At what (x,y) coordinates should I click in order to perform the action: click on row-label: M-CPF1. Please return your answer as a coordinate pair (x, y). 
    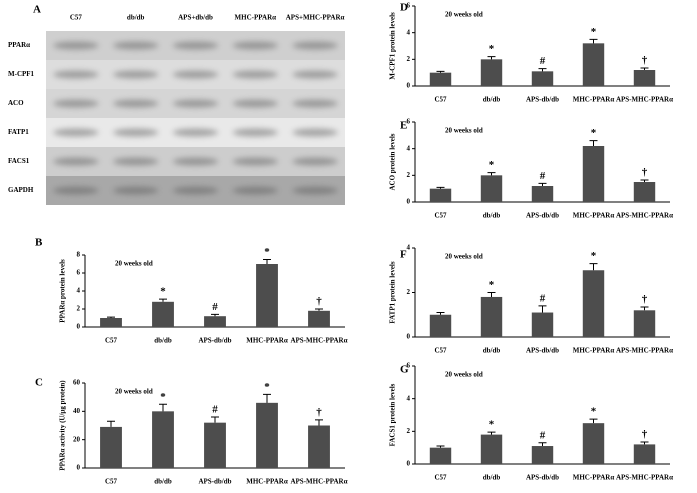
    Looking at the image, I should click on (21, 74).